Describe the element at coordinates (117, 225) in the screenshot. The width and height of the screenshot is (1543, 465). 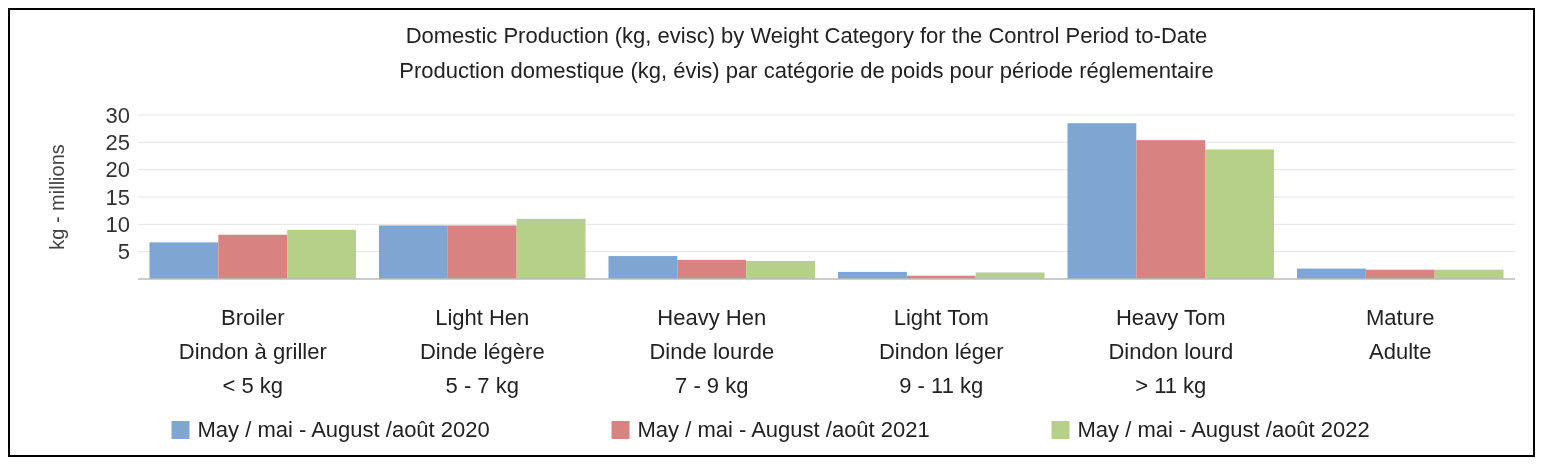
I see `y-tick-label: 10` at that location.